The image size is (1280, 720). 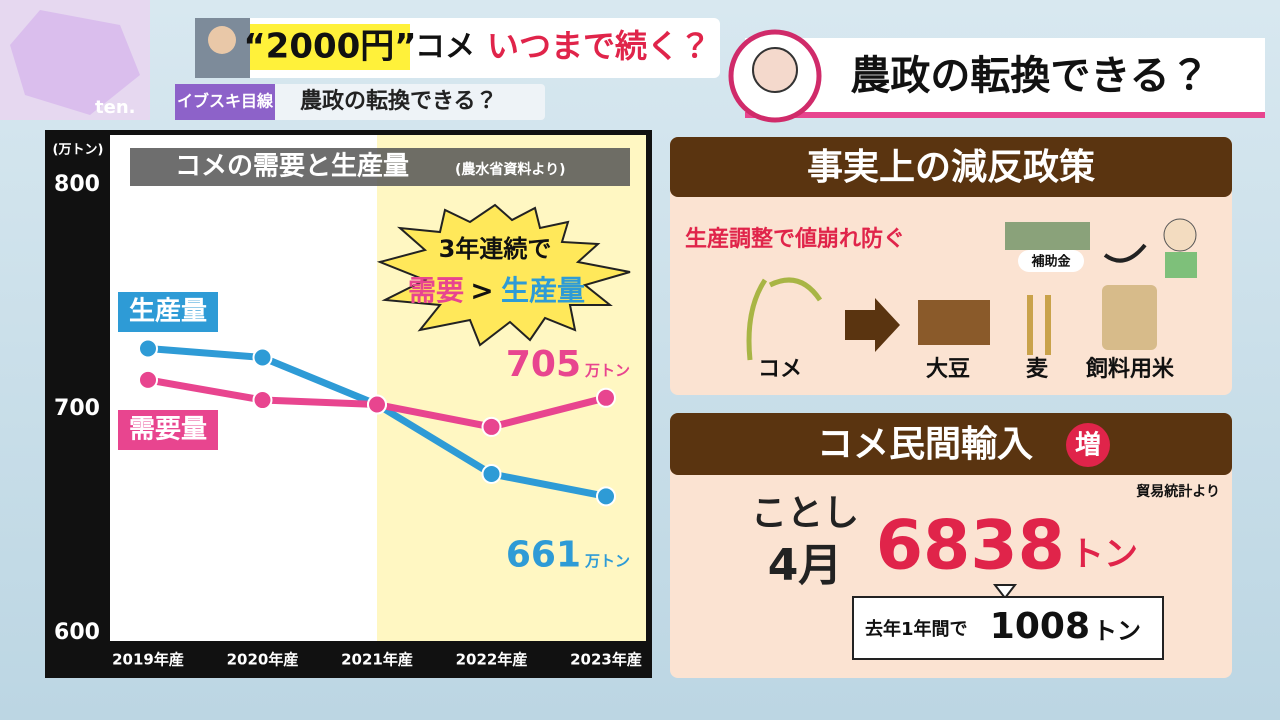 What do you see at coordinates (948, 369) in the screenshot?
I see `to-label: 大豆` at bounding box center [948, 369].